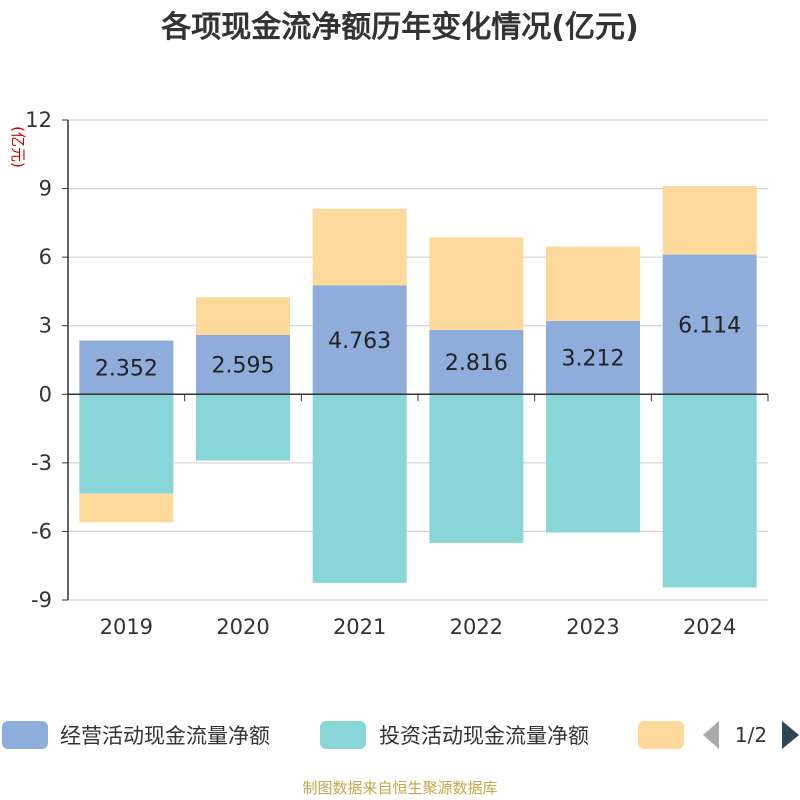 Image resolution: width=800 pixels, height=800 pixels. Describe the element at coordinates (41, 531) in the screenshot. I see `y-tick-label: -6` at that location.